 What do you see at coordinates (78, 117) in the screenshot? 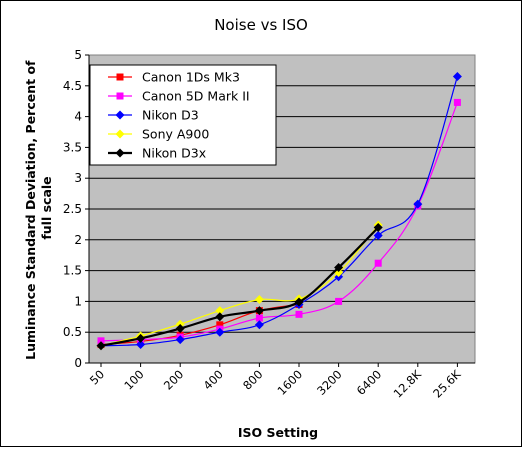
I see `y-tick-label: 4` at bounding box center [78, 117].